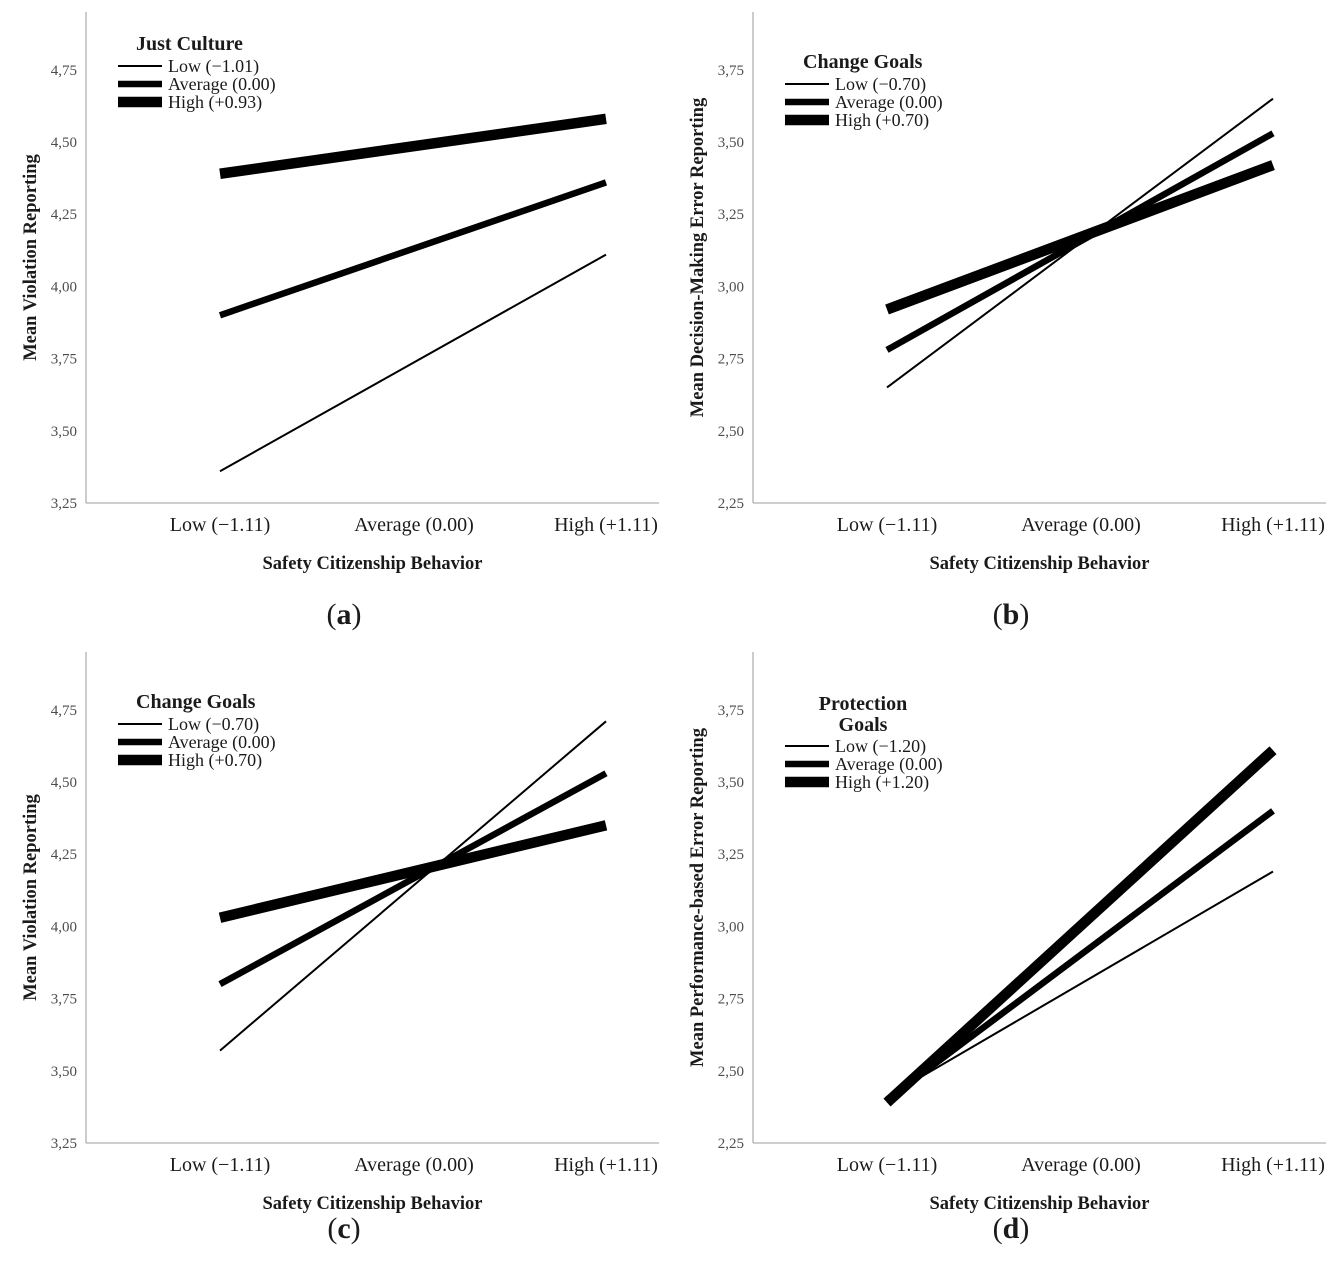 Image resolution: width=1334 pixels, height=1267 pixels. I want to click on legend-label: Low (−1.20), so click(880, 746).